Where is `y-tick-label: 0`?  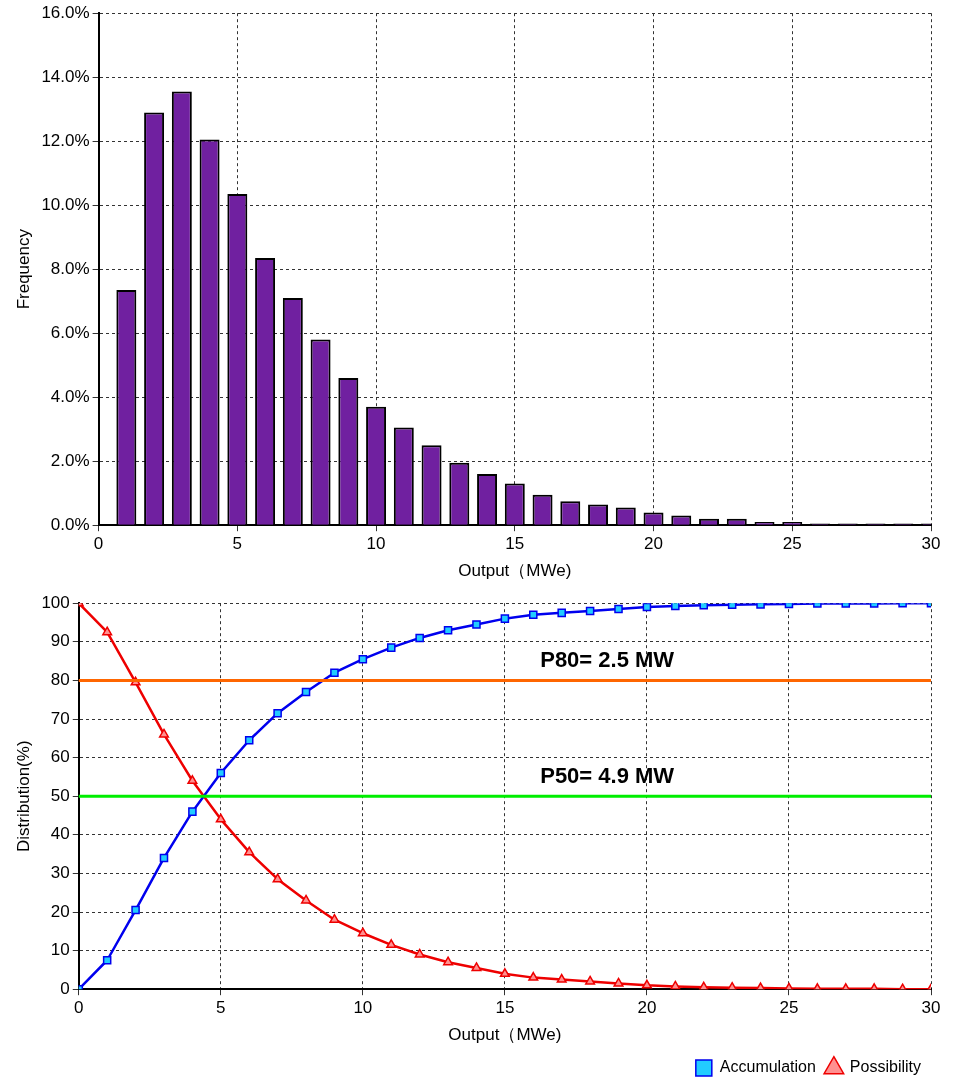 y-tick-label: 0 is located at coordinates (65, 988).